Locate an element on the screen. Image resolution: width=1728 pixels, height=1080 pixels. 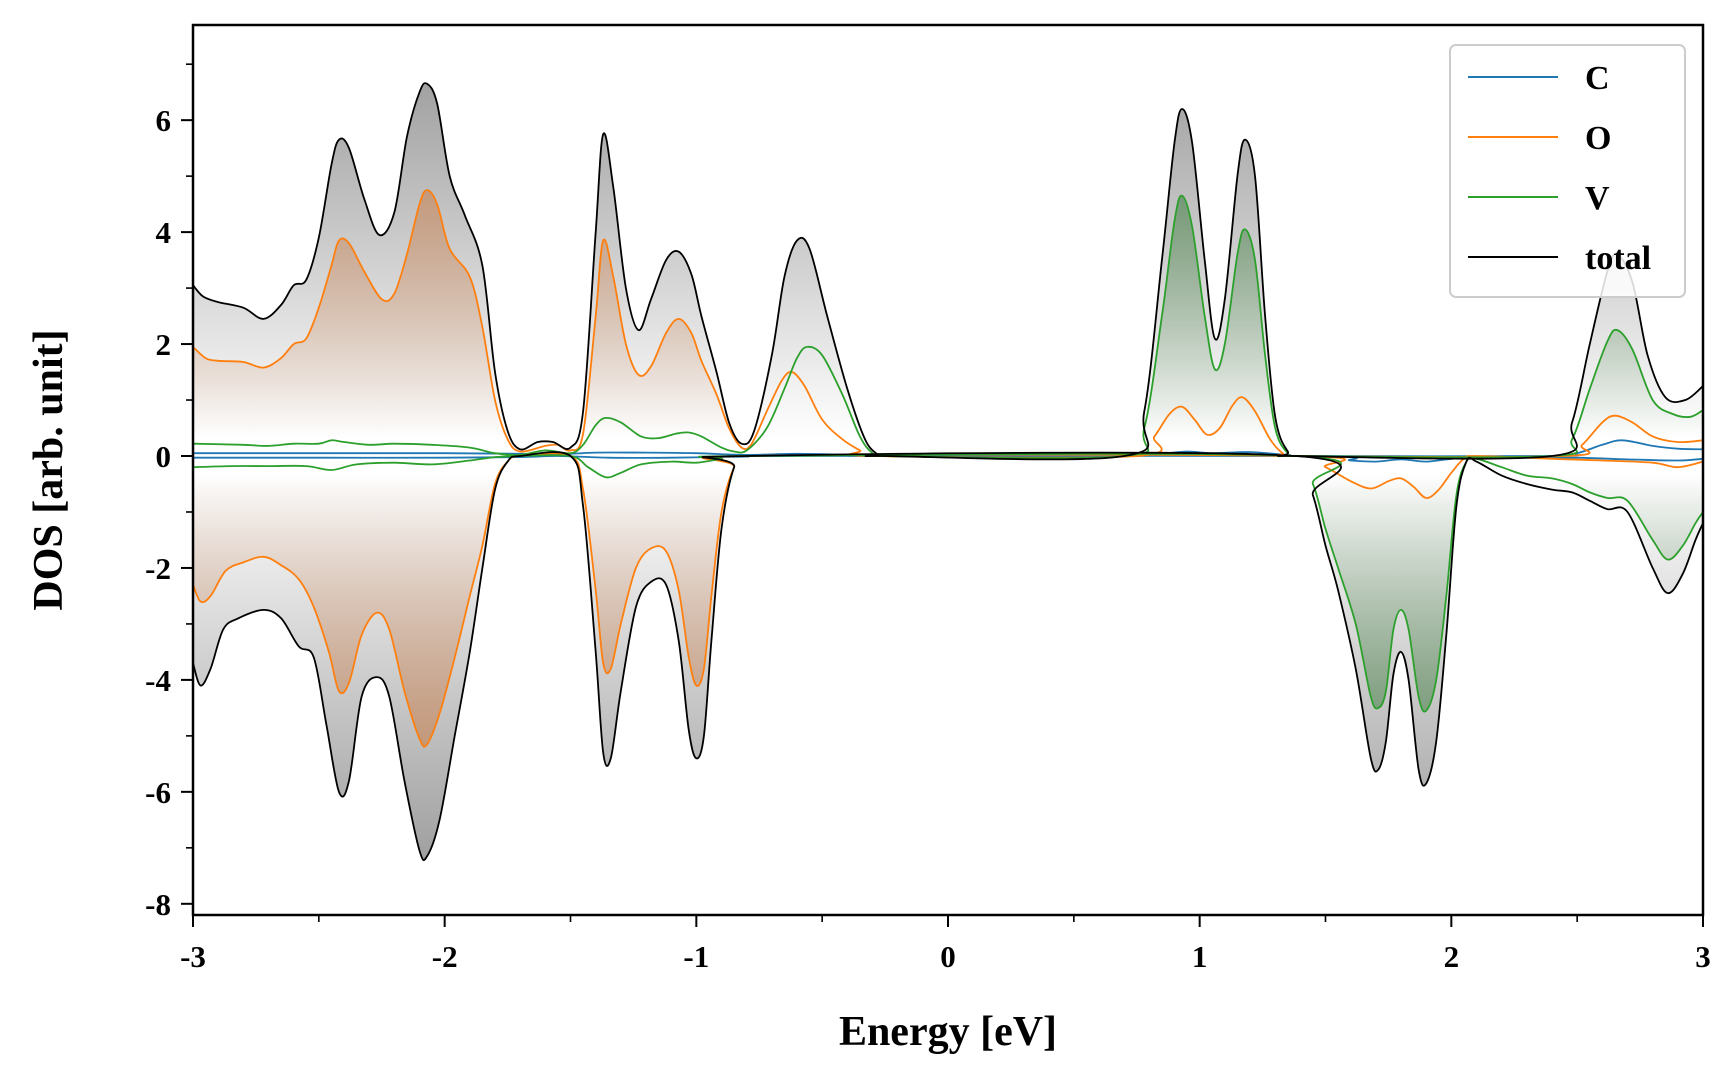
y-tick-label: -8 is located at coordinates (158, 904).